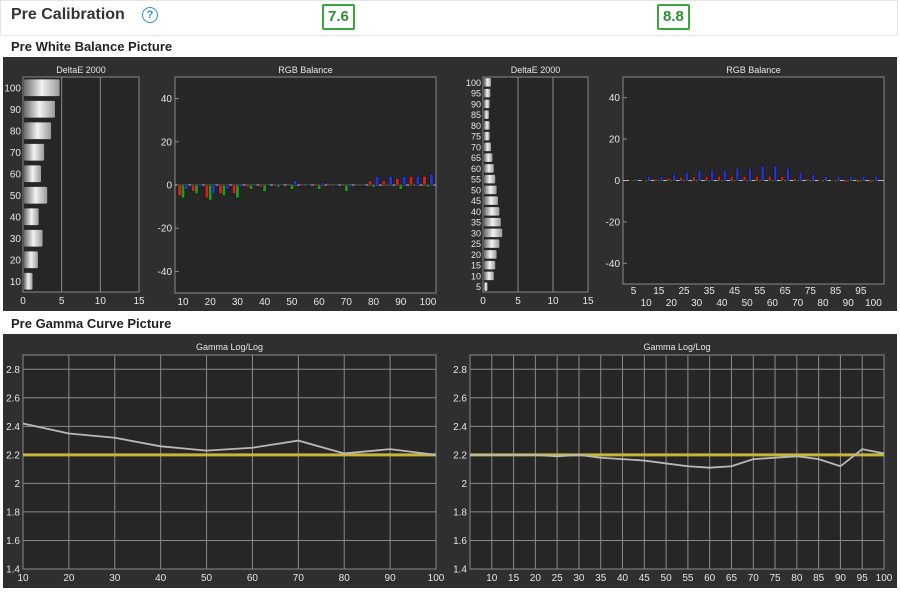  I want to click on rgb-x-tick-label: 100, so click(428, 302).